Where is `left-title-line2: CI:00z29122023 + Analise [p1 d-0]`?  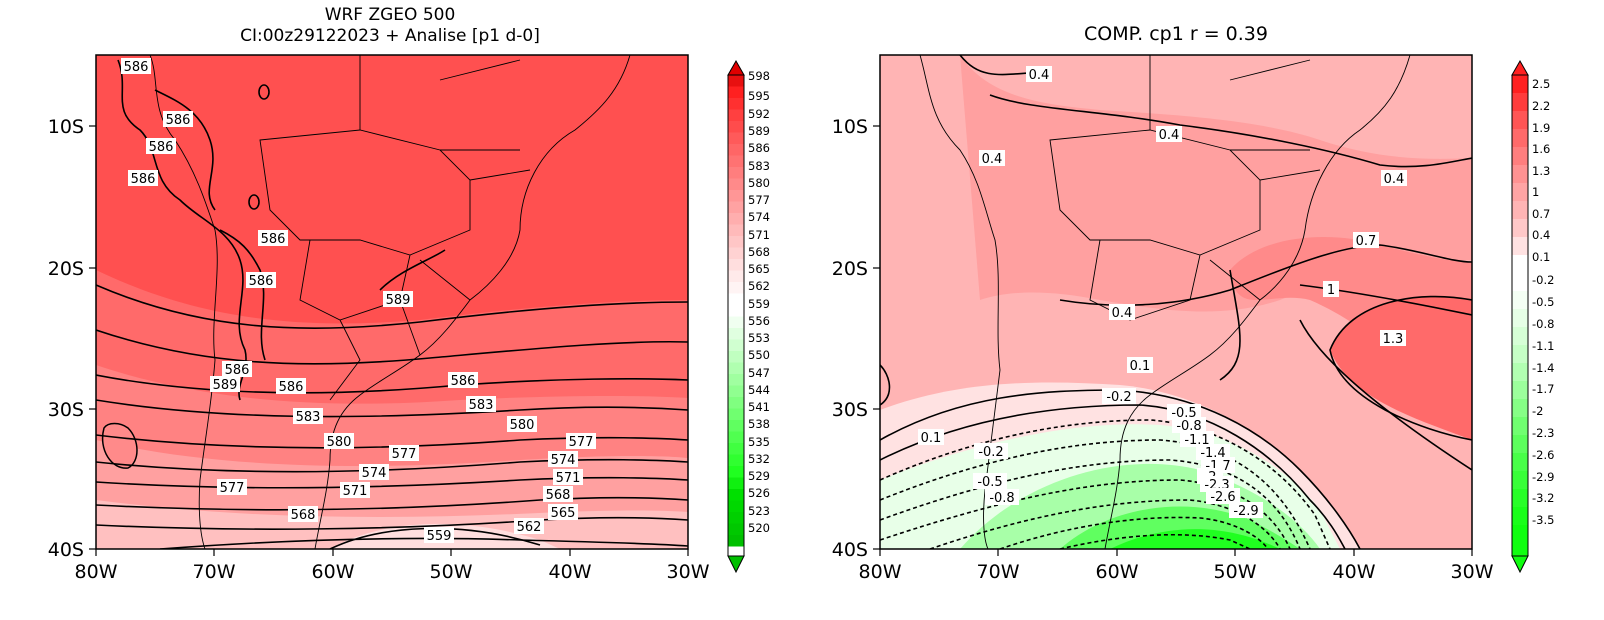
left-title-line2: CI:00z29122023 + Analise [p1 d-0] is located at coordinates (390, 36).